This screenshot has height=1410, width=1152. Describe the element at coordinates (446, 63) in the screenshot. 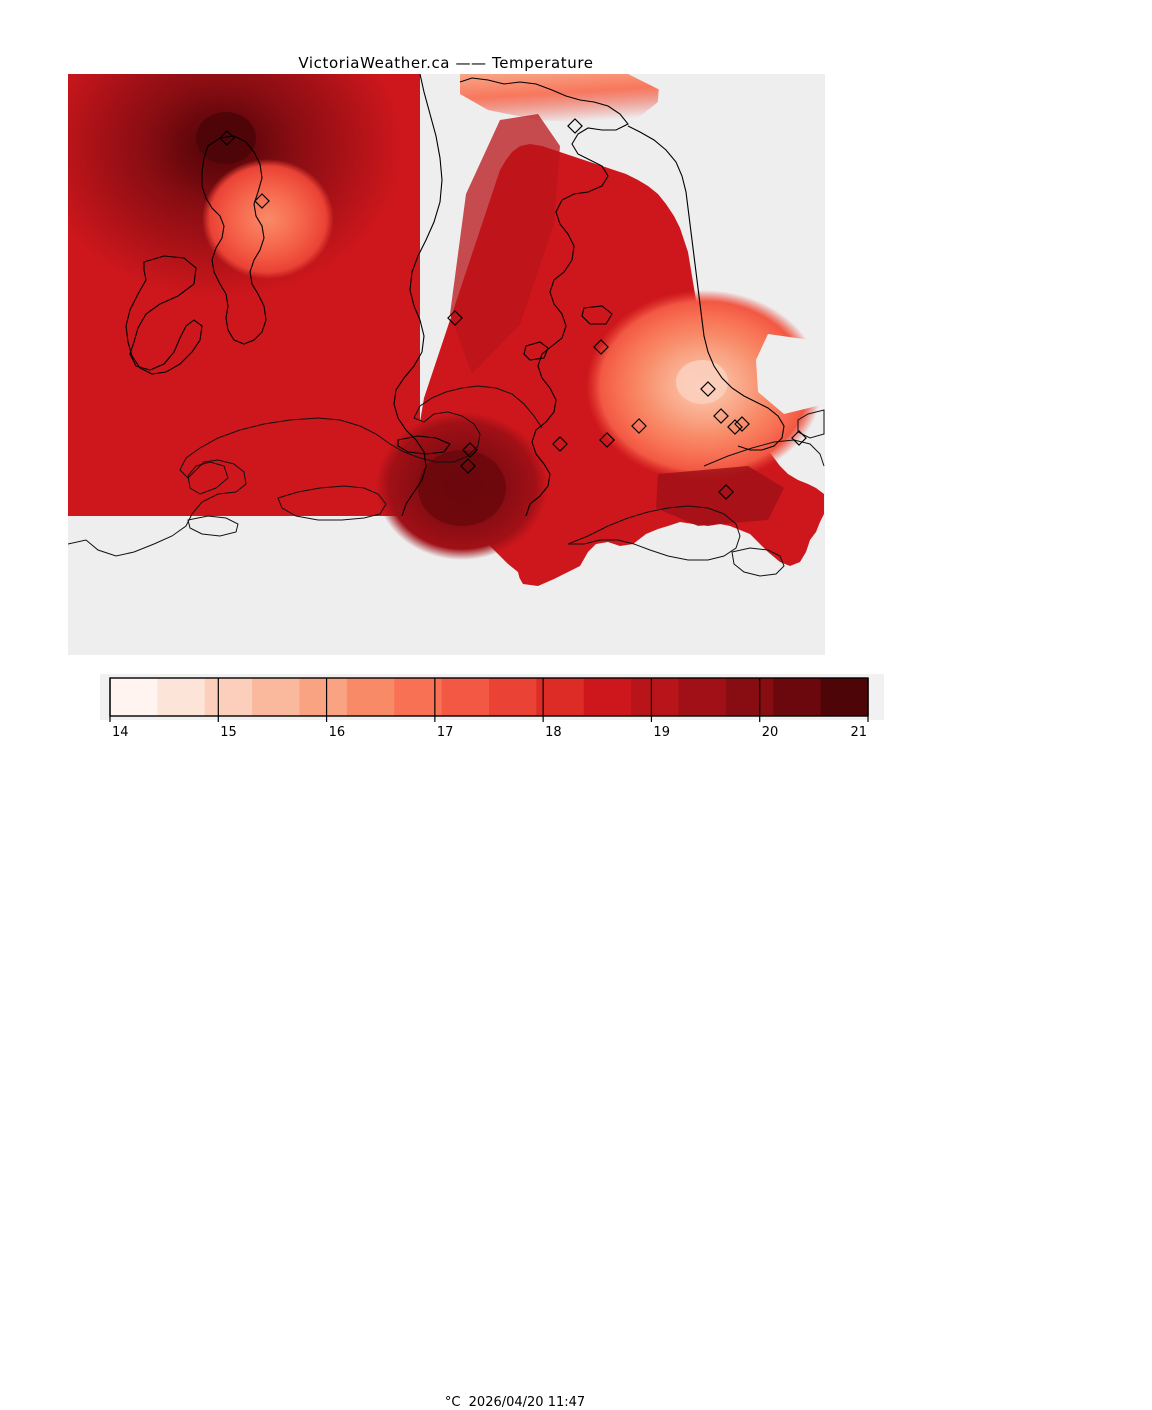

I see `page-title: VictoriaWeather.ca —— Temperature` at that location.